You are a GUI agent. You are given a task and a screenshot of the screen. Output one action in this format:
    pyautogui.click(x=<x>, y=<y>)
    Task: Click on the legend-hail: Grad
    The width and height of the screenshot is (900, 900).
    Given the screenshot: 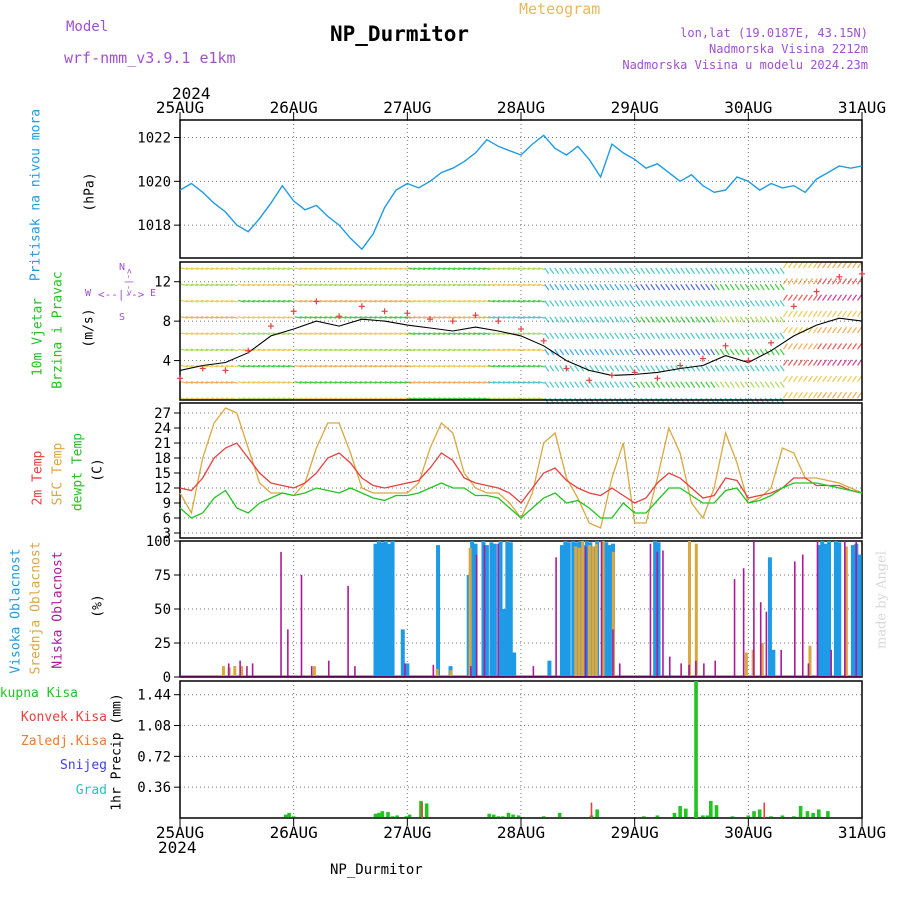 What is the action you would take?
    pyautogui.click(x=91, y=790)
    